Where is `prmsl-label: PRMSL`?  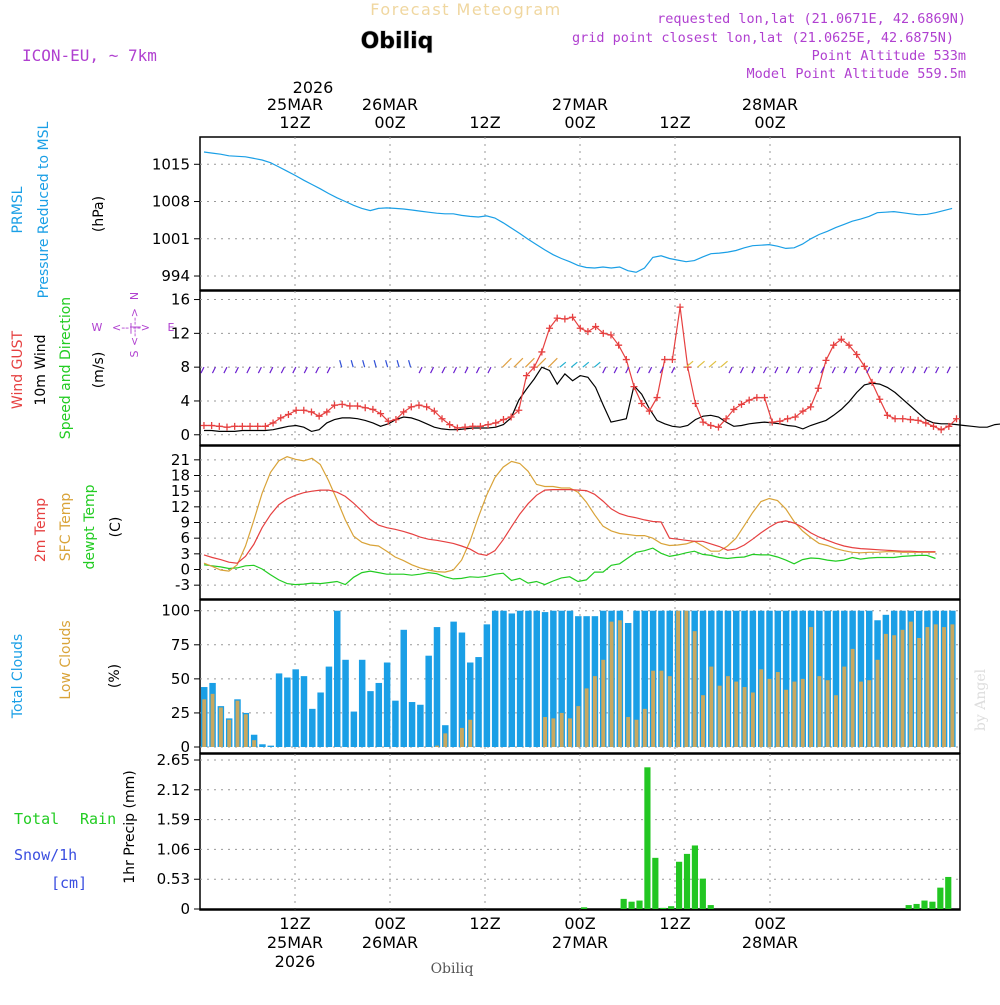 prmsl-label: PRMSL is located at coordinates (18, 209).